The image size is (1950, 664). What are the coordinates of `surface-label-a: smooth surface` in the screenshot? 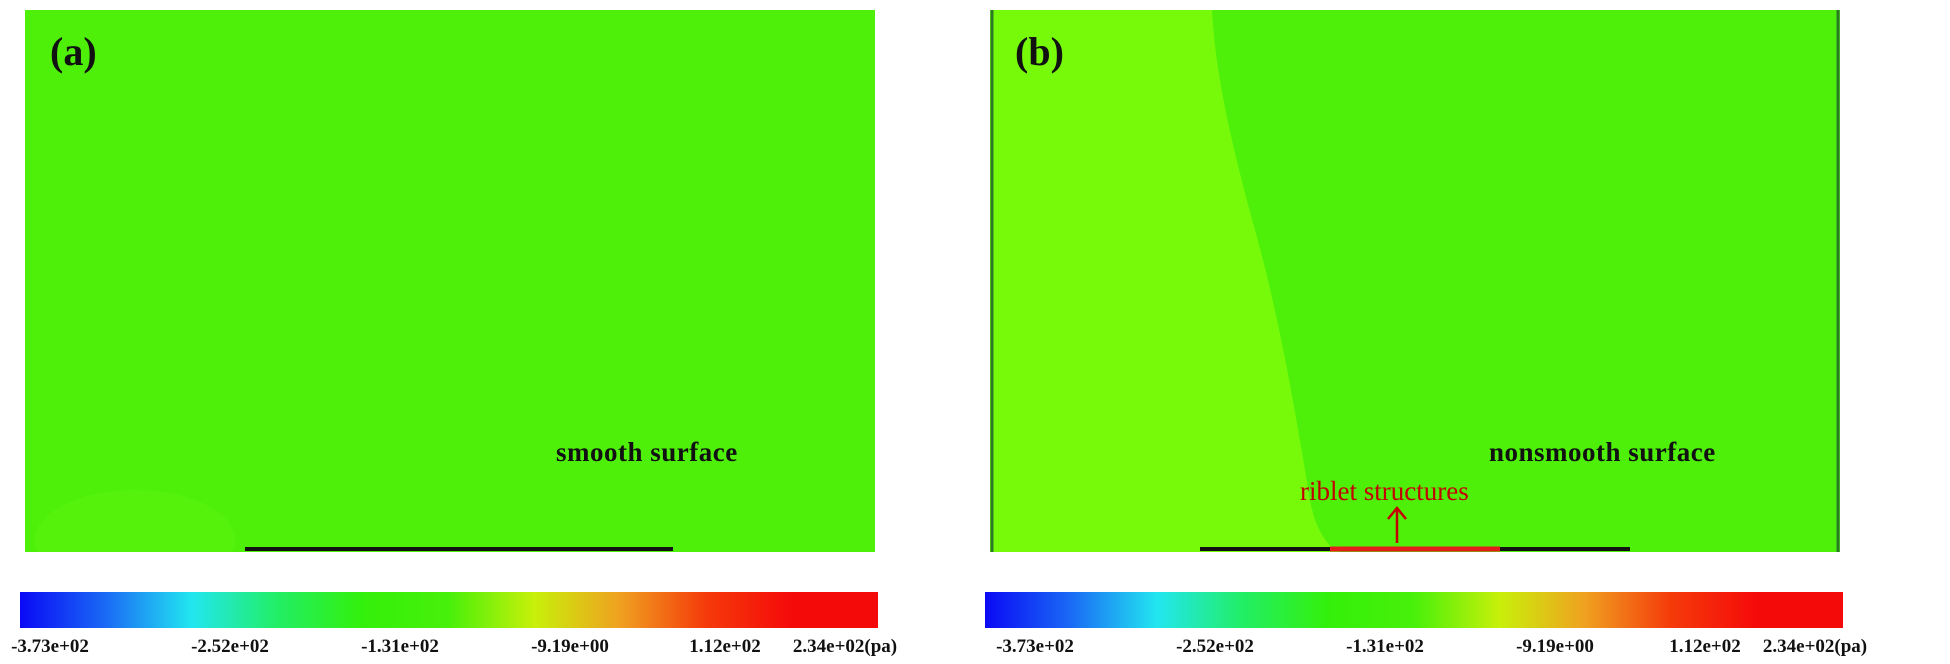 It's located at (647, 452).